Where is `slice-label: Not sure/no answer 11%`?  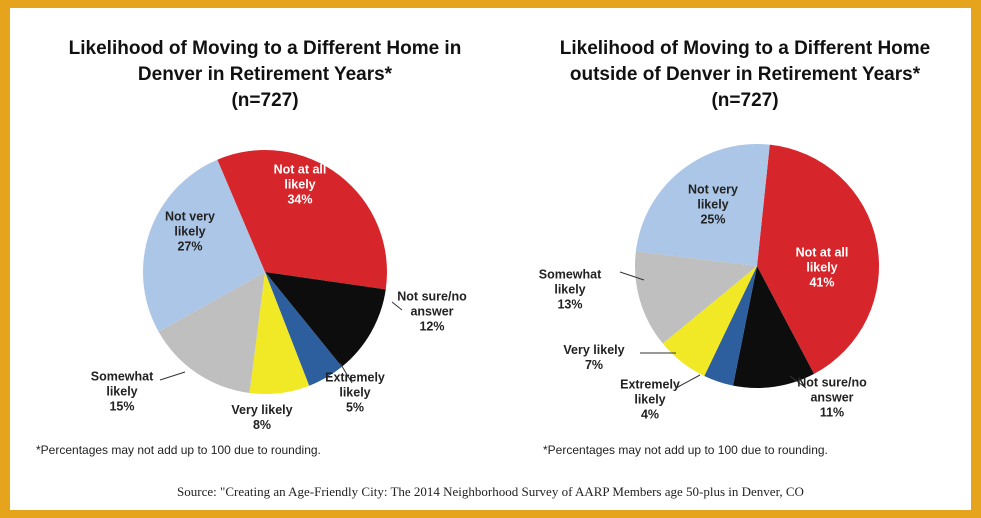
slice-label: Not sure/no answer 11% is located at coordinates (832, 398).